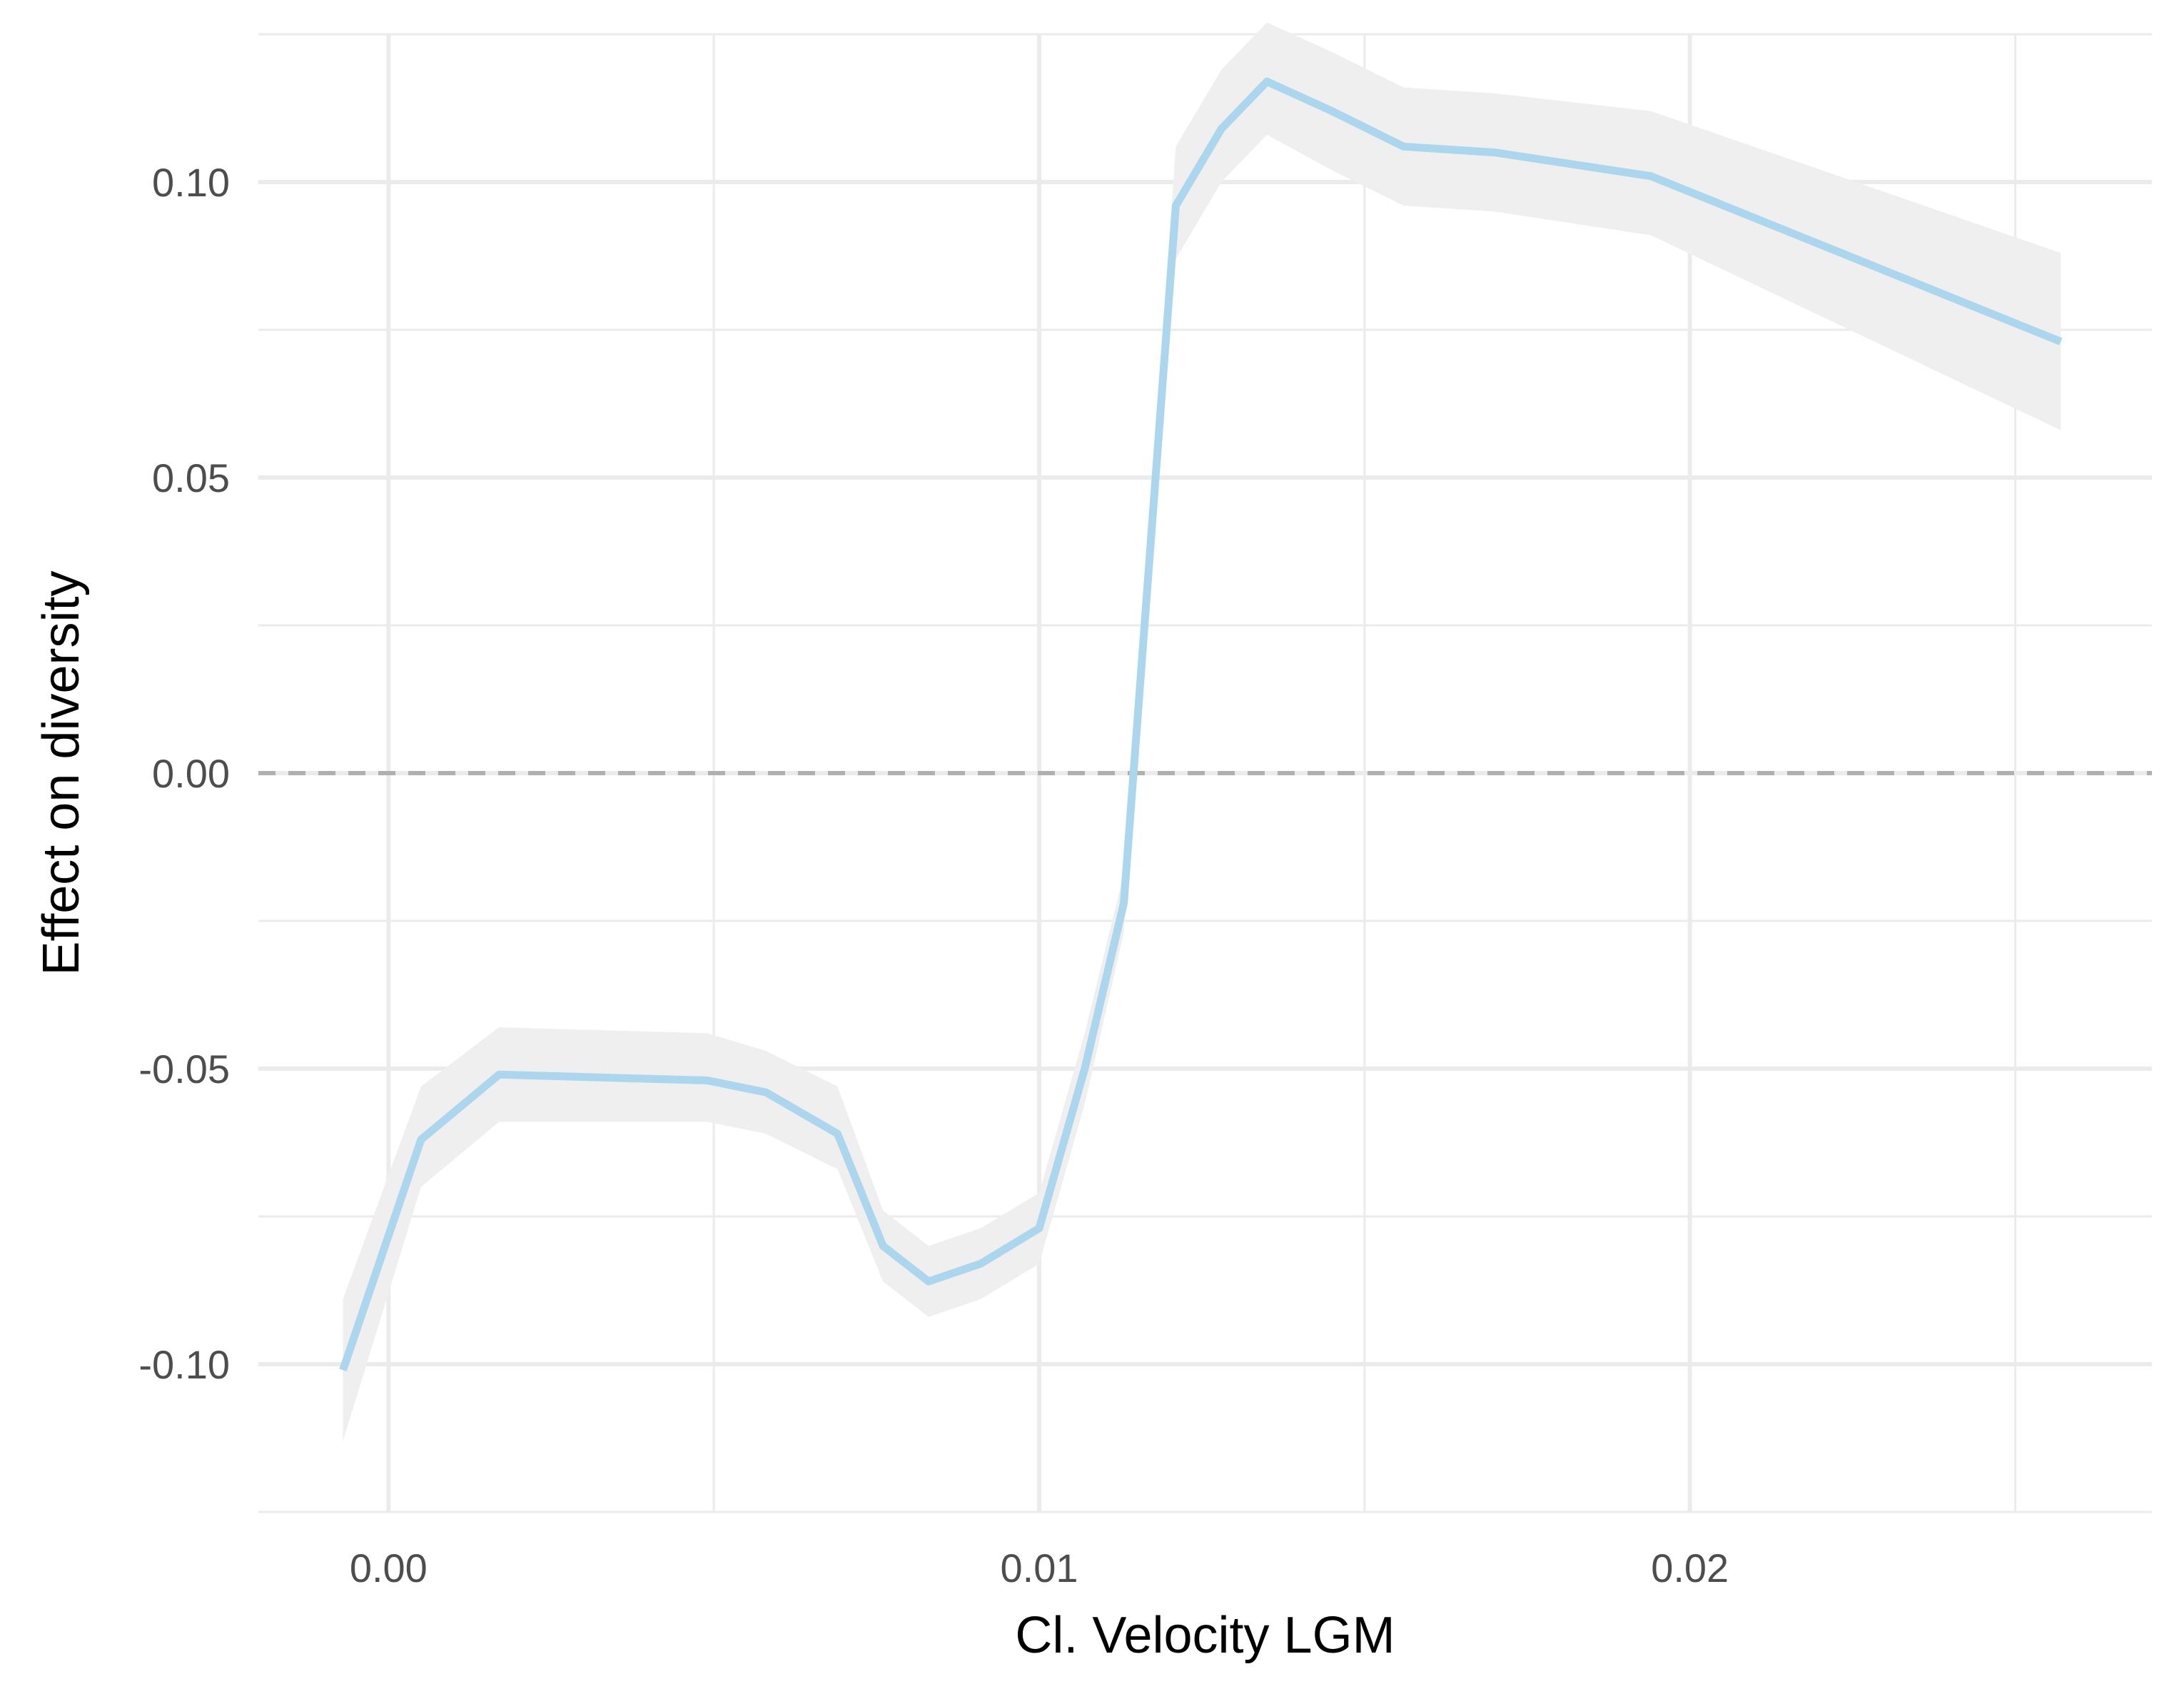 Image resolution: width=2184 pixels, height=1699 pixels. I want to click on x-tick-label: 0.02, so click(1690, 1568).